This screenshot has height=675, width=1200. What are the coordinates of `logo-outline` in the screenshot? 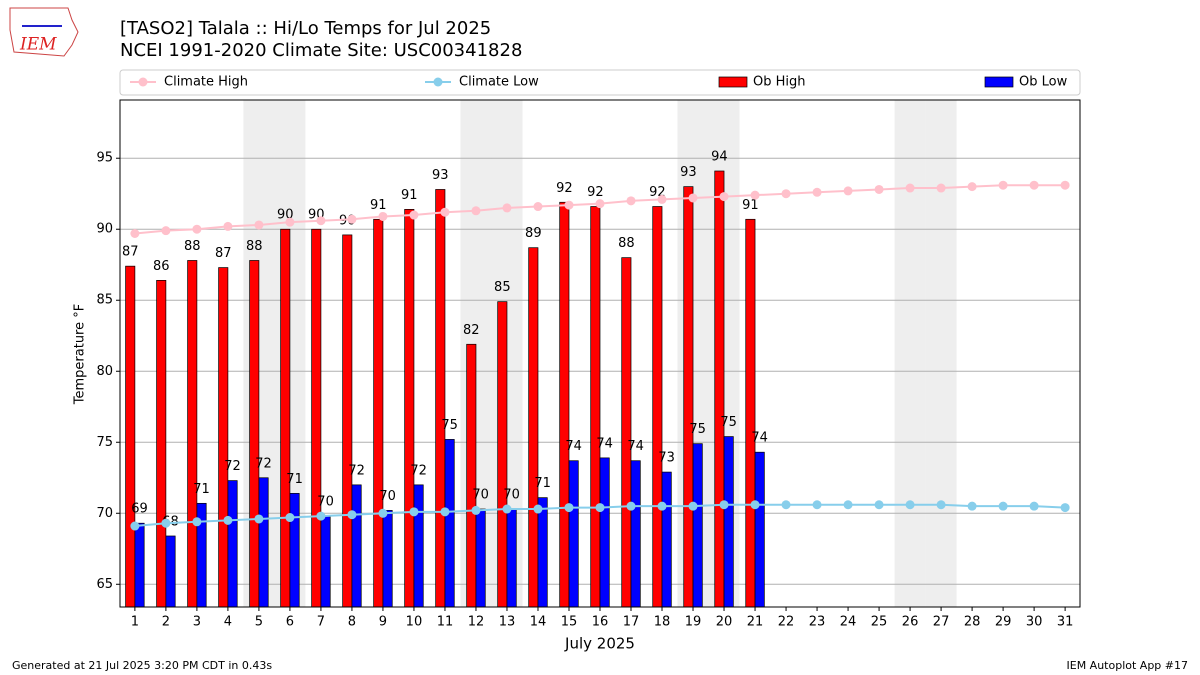 It's located at (44, 32).